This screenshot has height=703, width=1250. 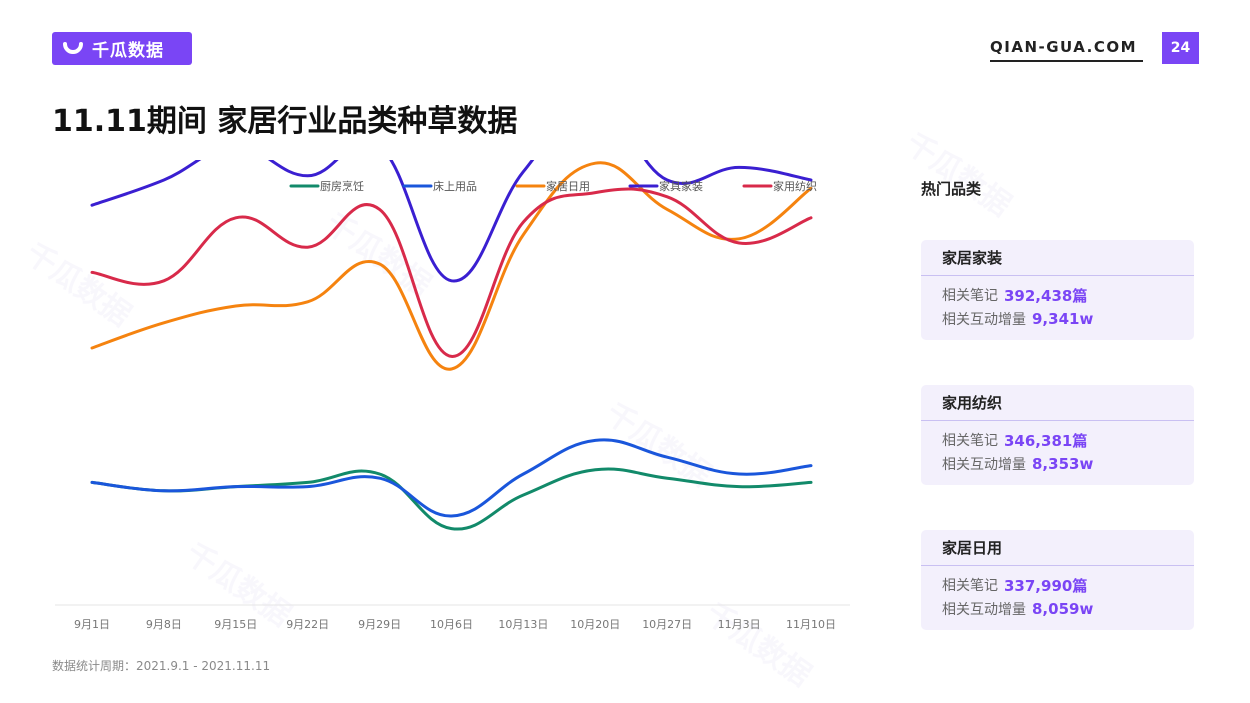 I want to click on card-title: 家居家装, so click(x=1057, y=258).